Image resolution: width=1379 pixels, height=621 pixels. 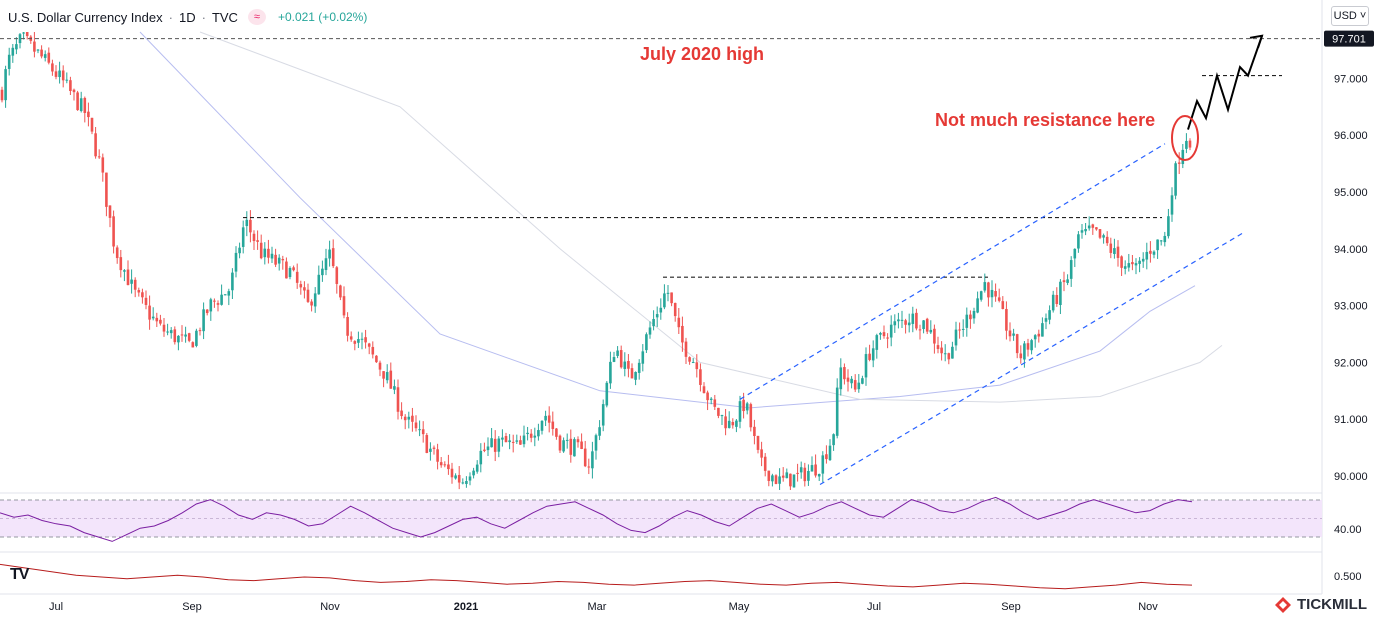 What do you see at coordinates (1350, 16) in the screenshot?
I see `currency-dropdown: USD ˅` at bounding box center [1350, 16].